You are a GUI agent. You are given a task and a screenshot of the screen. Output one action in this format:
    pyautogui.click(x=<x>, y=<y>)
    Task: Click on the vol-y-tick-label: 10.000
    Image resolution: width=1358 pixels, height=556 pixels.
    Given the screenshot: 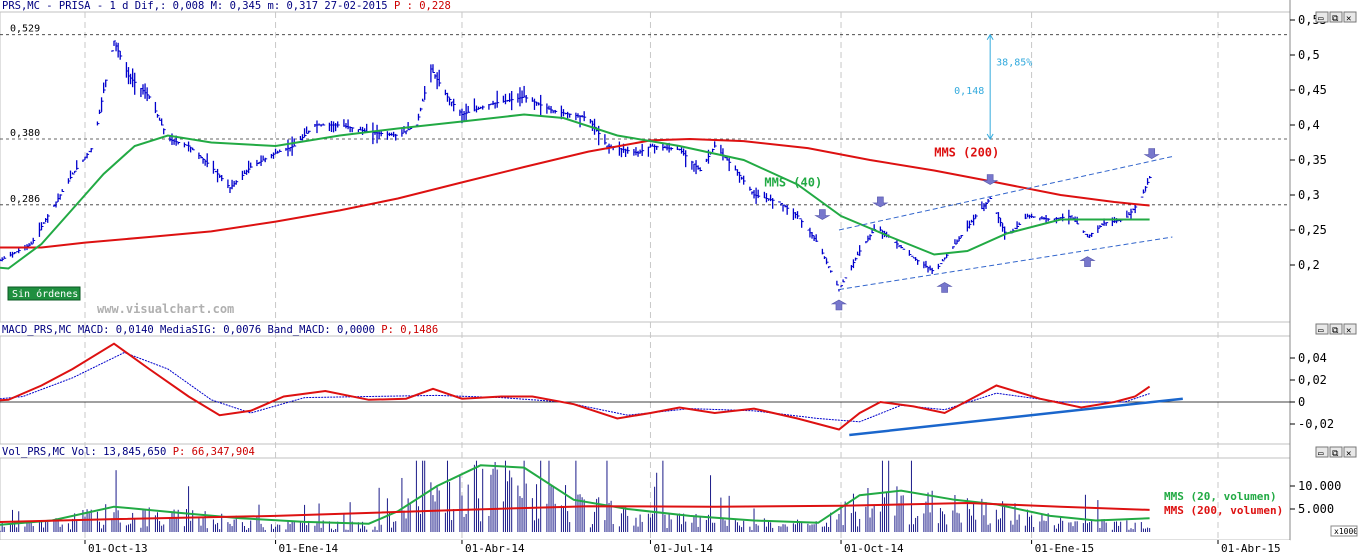 What is the action you would take?
    pyautogui.click(x=1319, y=486)
    